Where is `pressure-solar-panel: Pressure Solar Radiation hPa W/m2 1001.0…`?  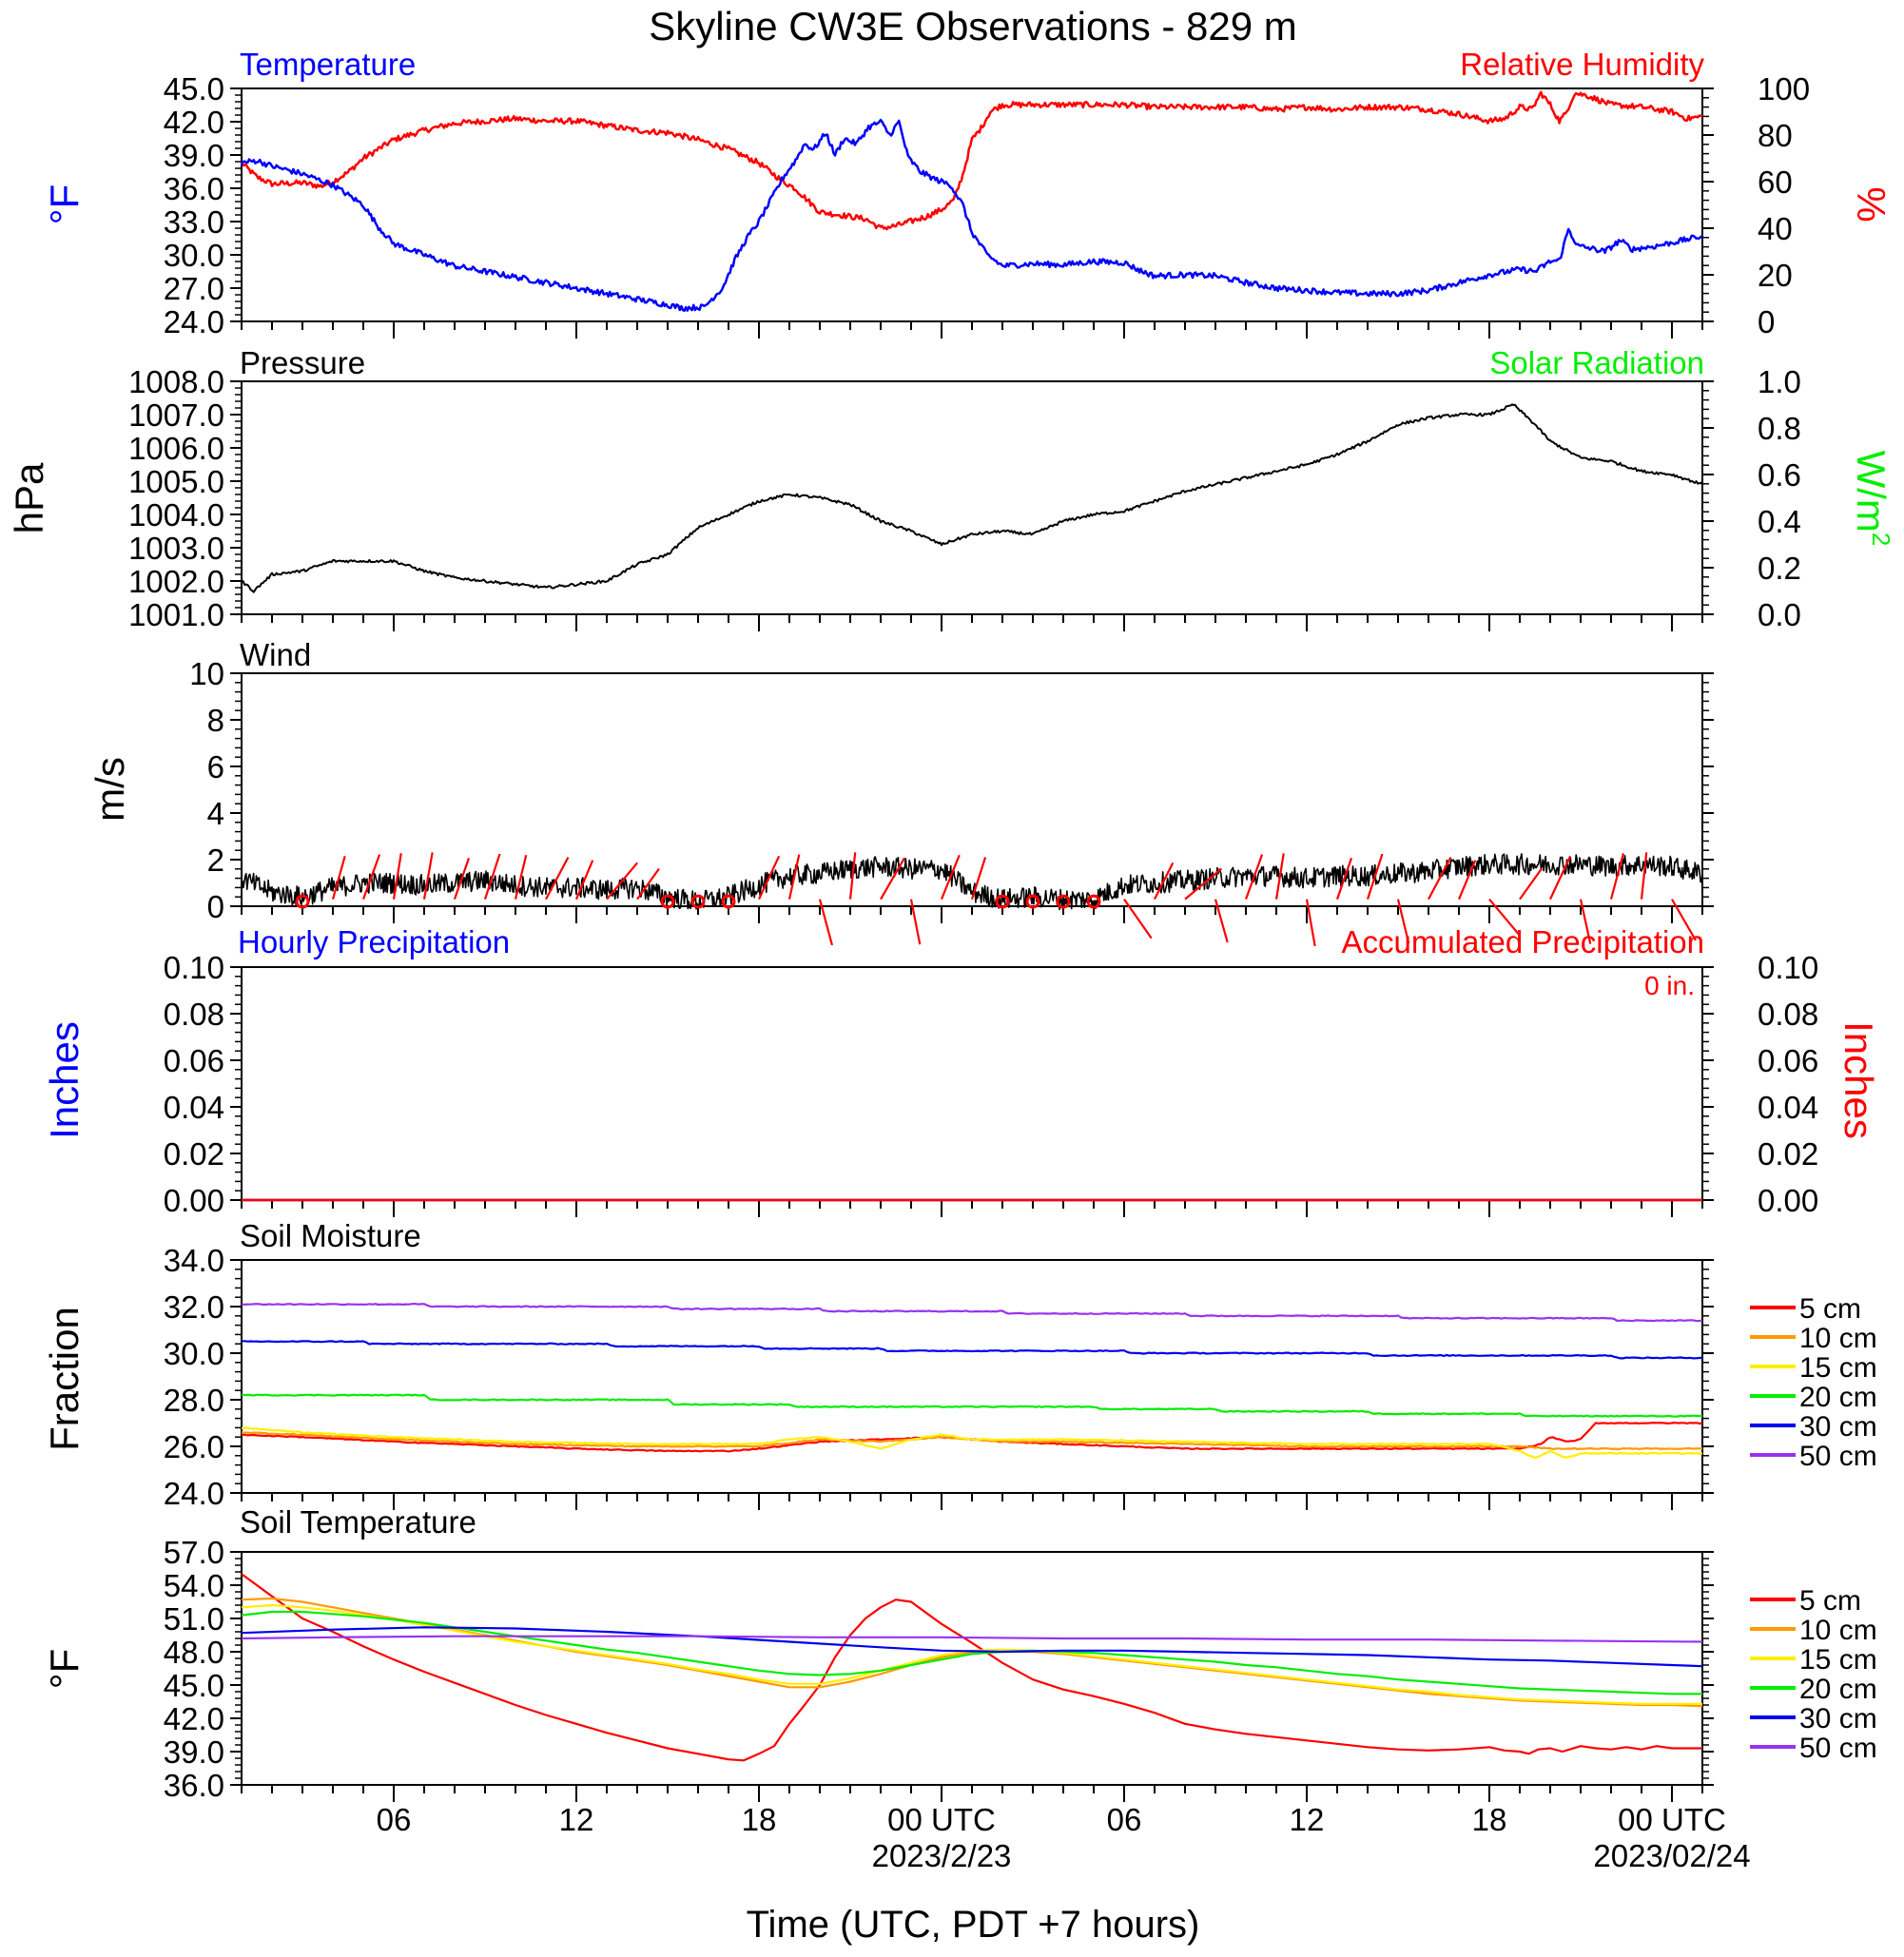 pressure-solar-panel: Pressure Solar Radiation hPa W/m2 1001.0… is located at coordinates (951, 488).